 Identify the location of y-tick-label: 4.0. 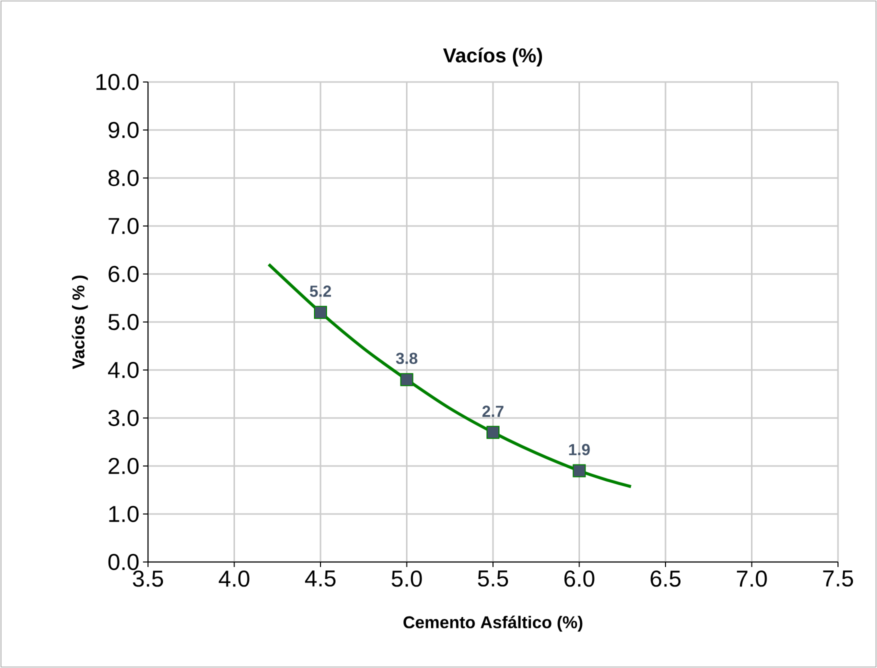
(123, 370).